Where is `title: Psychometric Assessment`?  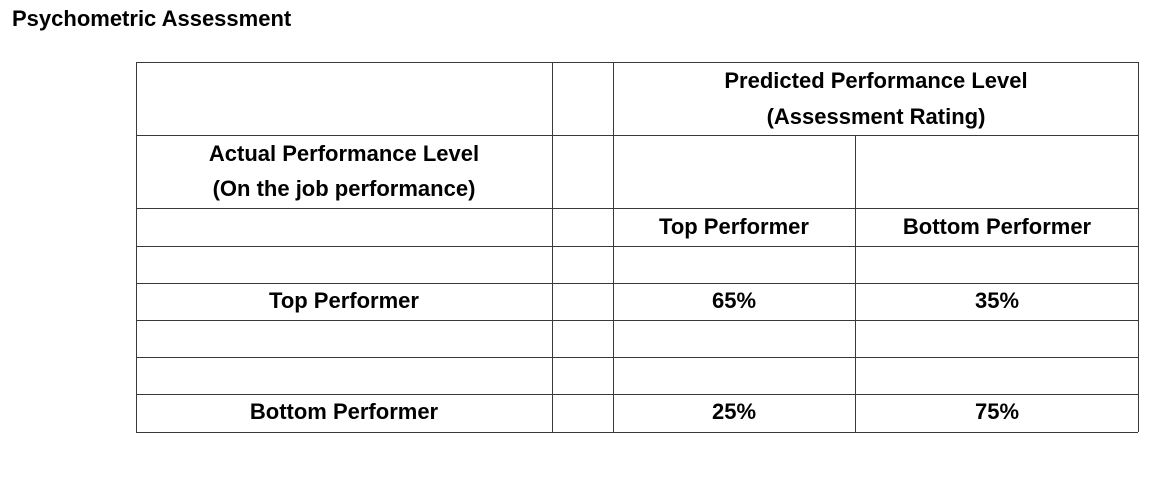
title: Psychometric Assessment is located at coordinates (152, 18).